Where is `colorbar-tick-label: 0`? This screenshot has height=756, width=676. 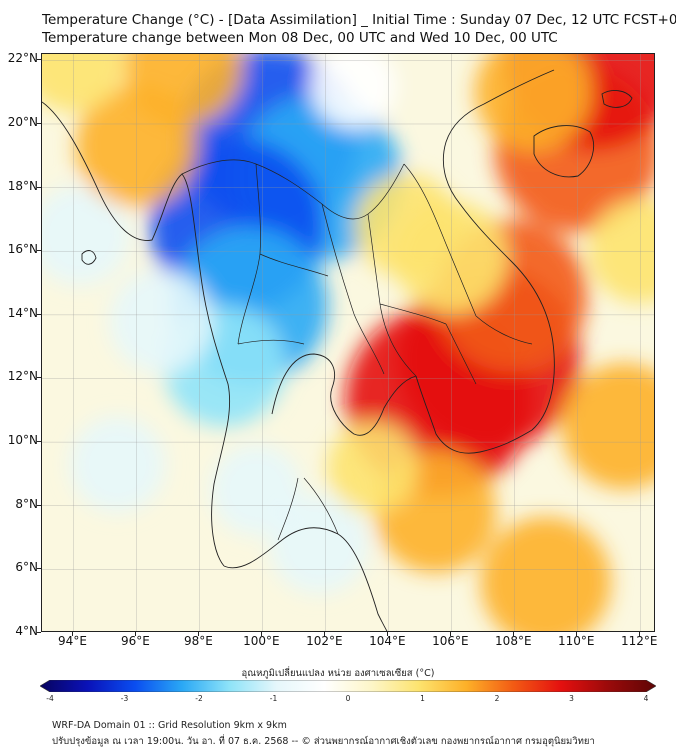 colorbar-tick-label: 0 is located at coordinates (348, 698).